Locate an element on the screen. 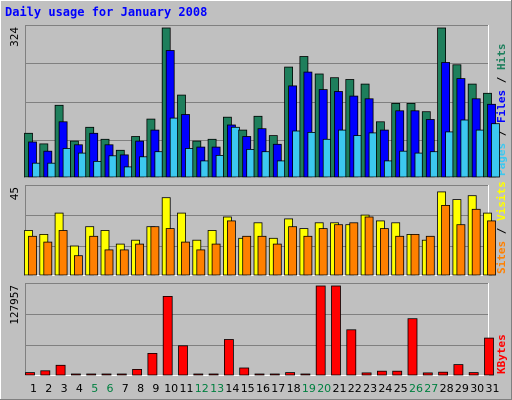  day-label-4: 4 is located at coordinates (79, 388).